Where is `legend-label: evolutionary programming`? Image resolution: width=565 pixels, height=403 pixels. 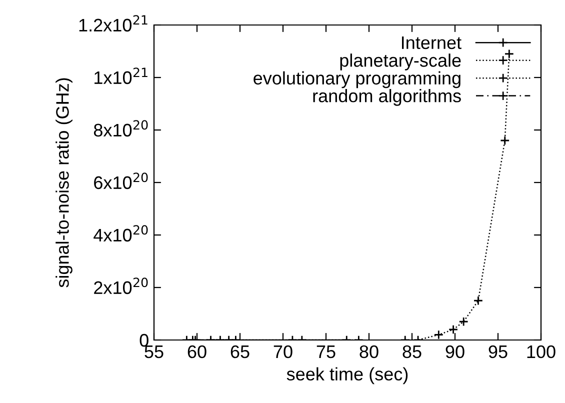
legend-label: evolutionary programming is located at coordinates (357, 79).